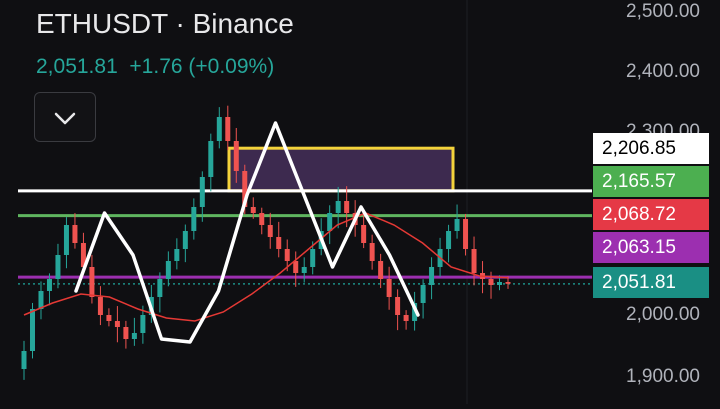  I want to click on price-summary: 2,051.81 +1.76 (+0.09%), so click(155, 67).